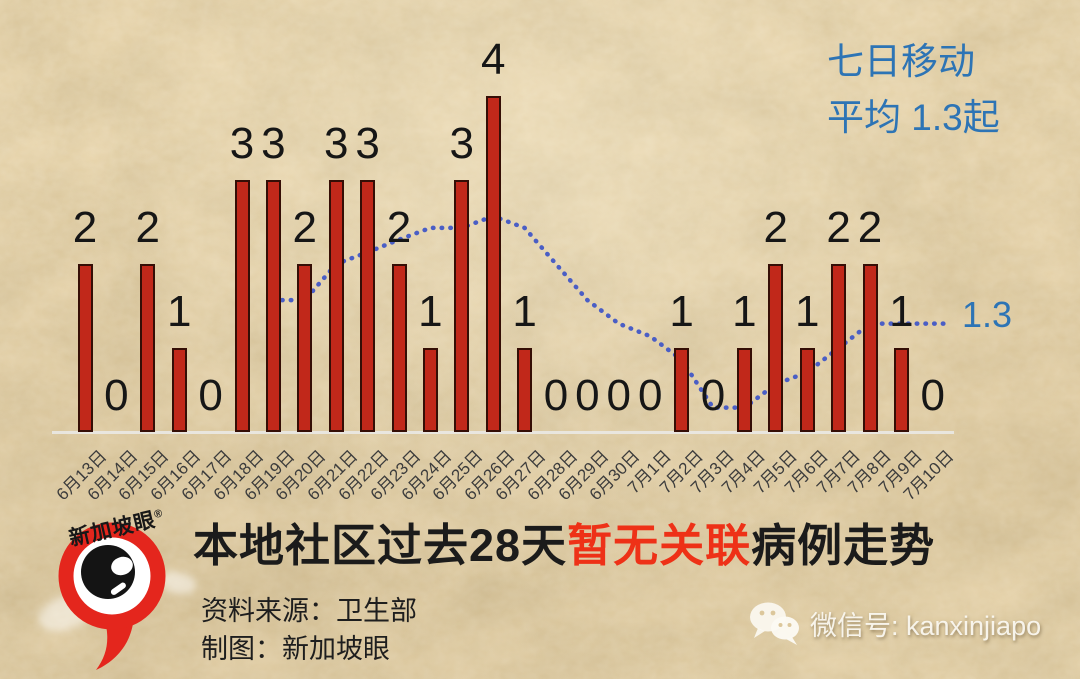 The height and width of the screenshot is (679, 1080). Describe the element at coordinates (843, 545) in the screenshot. I see `title-suffix: 病例走势` at that location.